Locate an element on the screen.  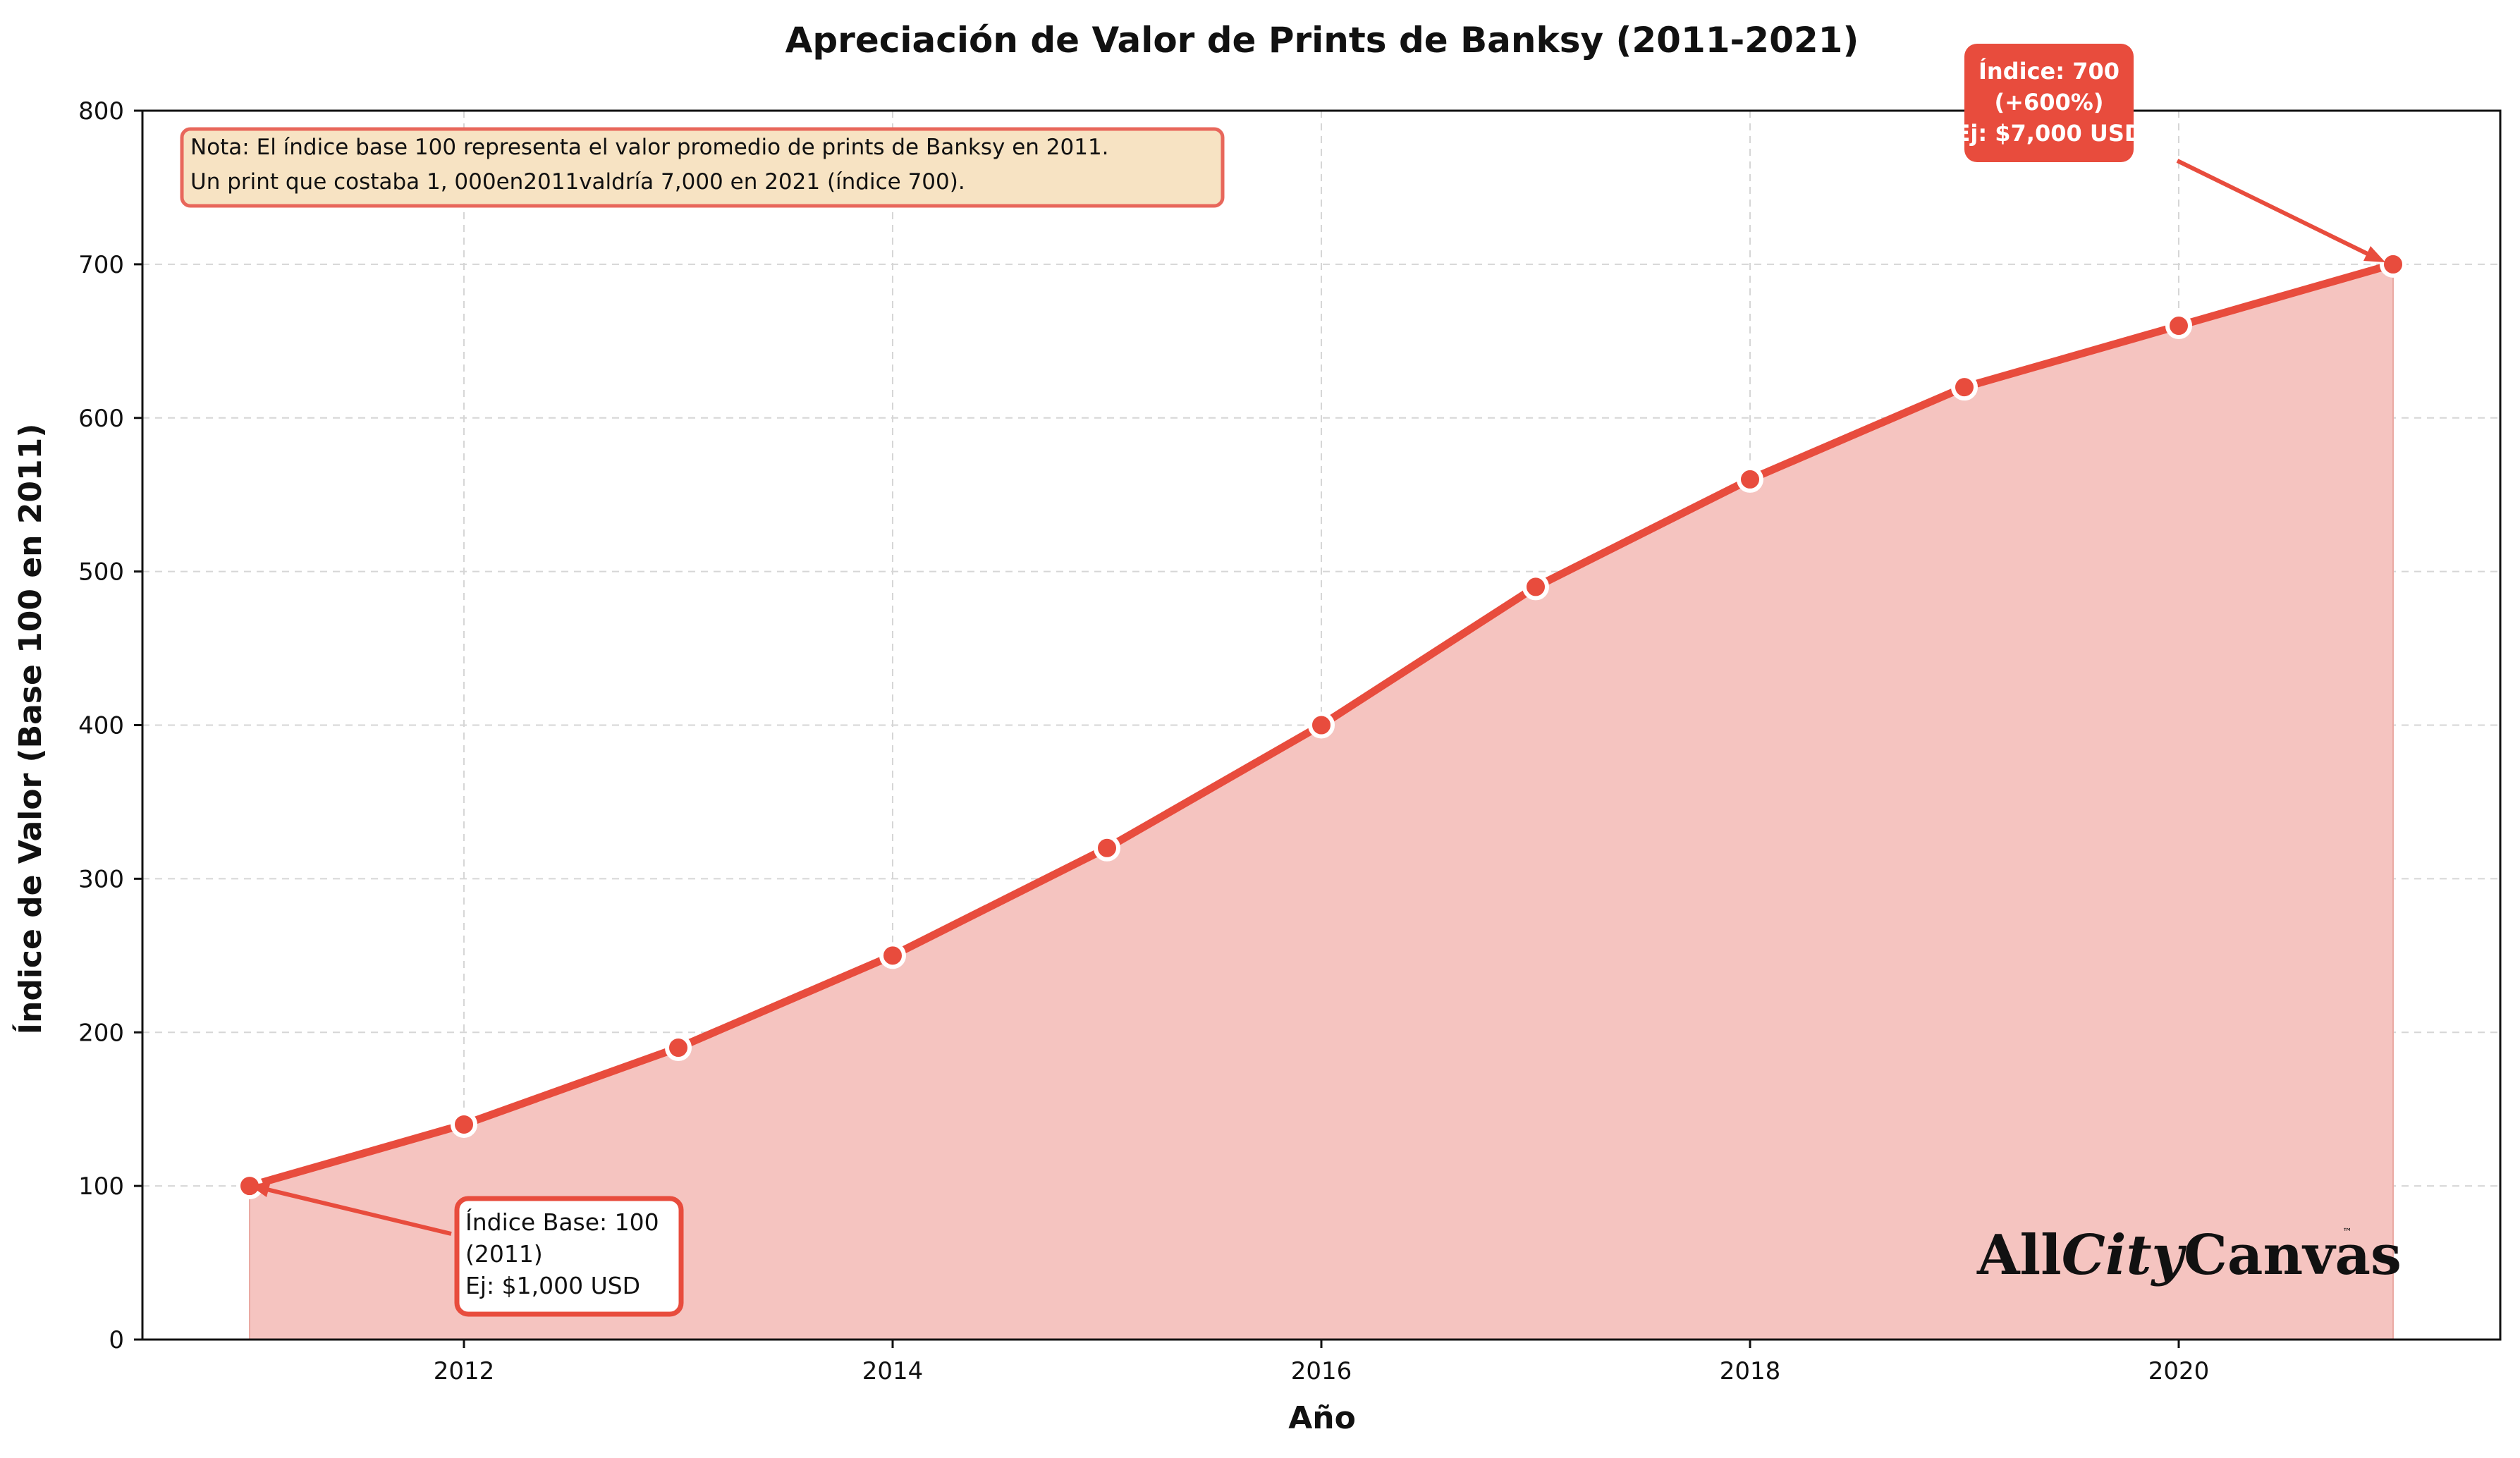
y-axis-ticks: 0 100 200 300 400 500 600 700 800 is located at coordinates (110, 725).